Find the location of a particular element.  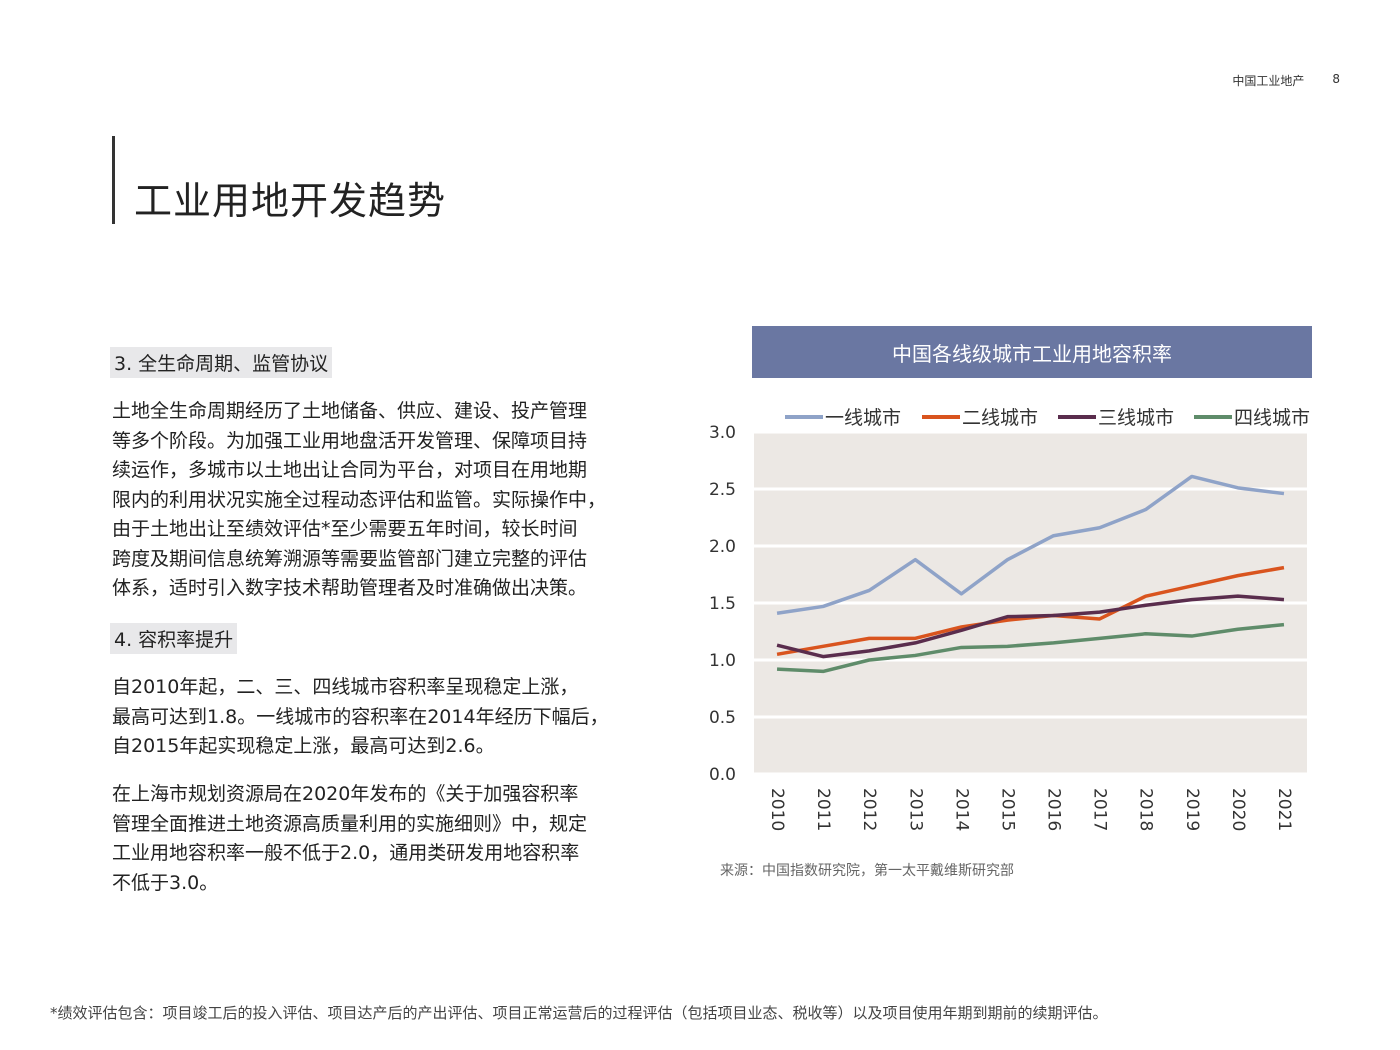

y-tick-label: 2.0 is located at coordinates (722, 547).